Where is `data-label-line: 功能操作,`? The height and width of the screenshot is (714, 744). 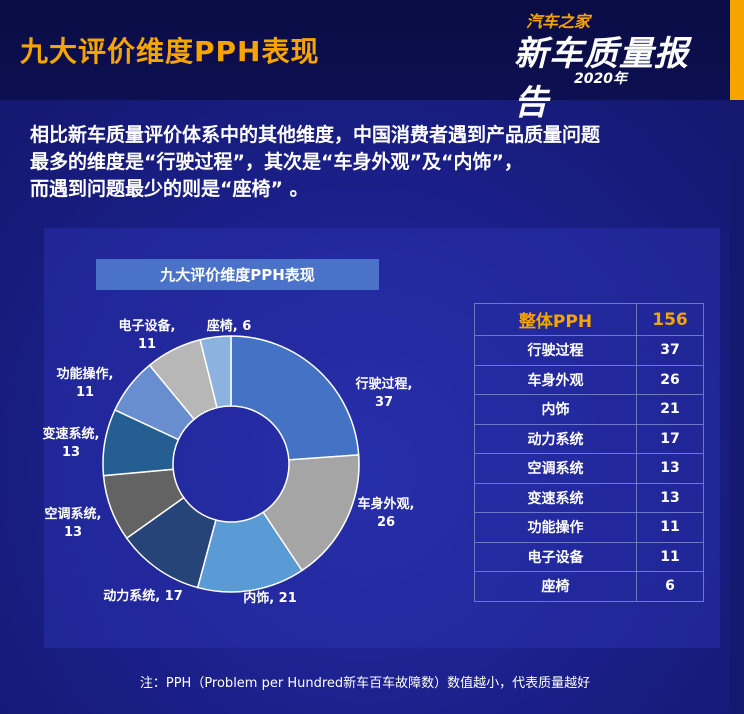 data-label-line: 功能操作, is located at coordinates (85, 374).